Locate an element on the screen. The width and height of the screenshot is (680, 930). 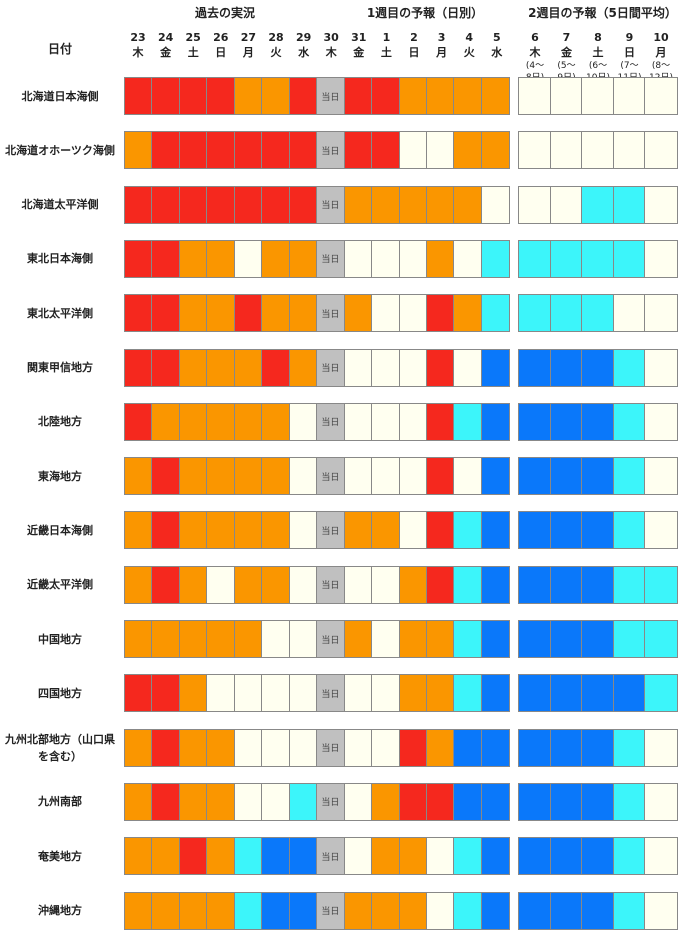
region-label: 九州南部 is located at coordinates (60, 802).